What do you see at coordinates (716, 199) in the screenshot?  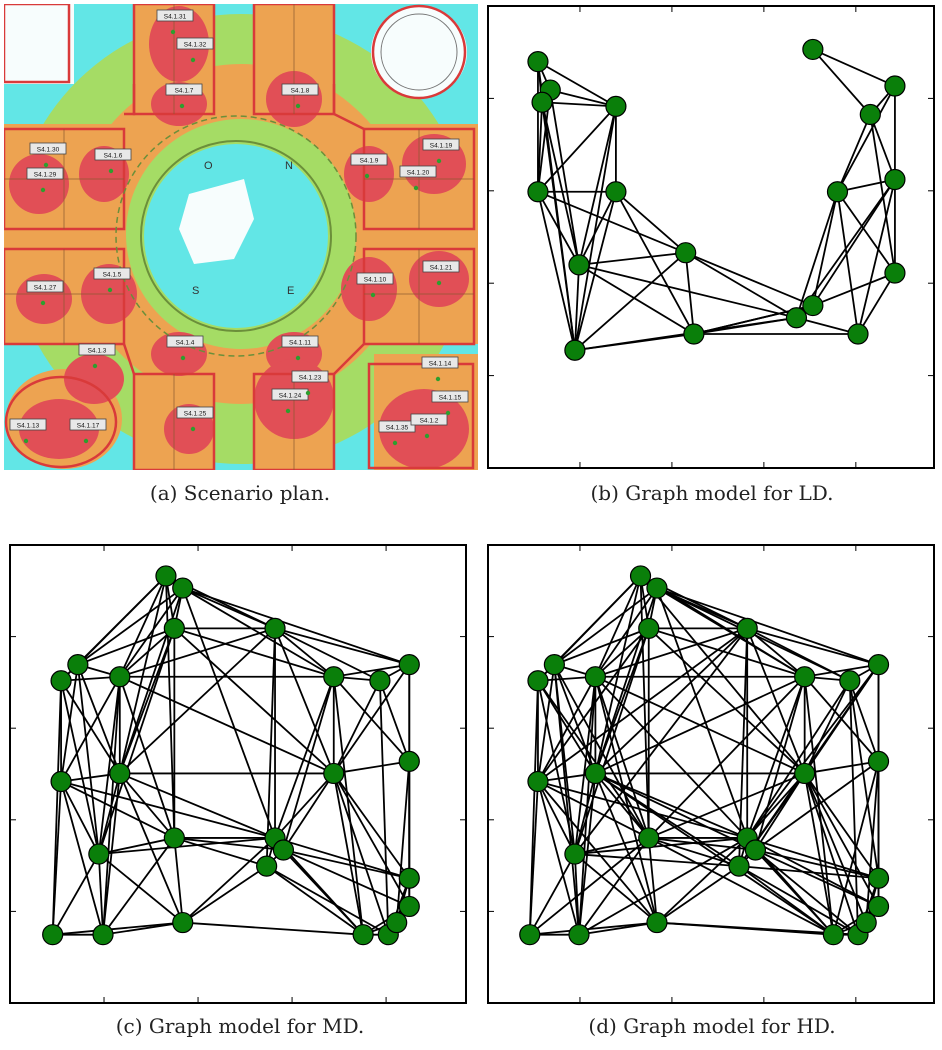 I see `ld-nodes` at bounding box center [716, 199].